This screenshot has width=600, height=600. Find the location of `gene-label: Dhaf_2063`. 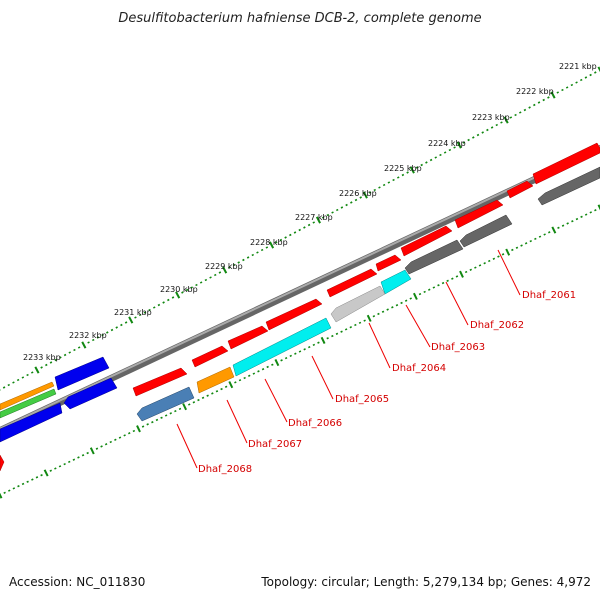

gene-label: Dhaf_2063 is located at coordinates (458, 347).